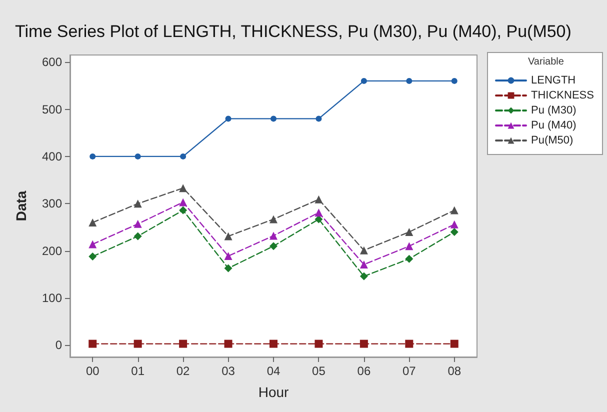 The width and height of the screenshot is (607, 412). I want to click on legend-label: Pu (M40), so click(553, 126).